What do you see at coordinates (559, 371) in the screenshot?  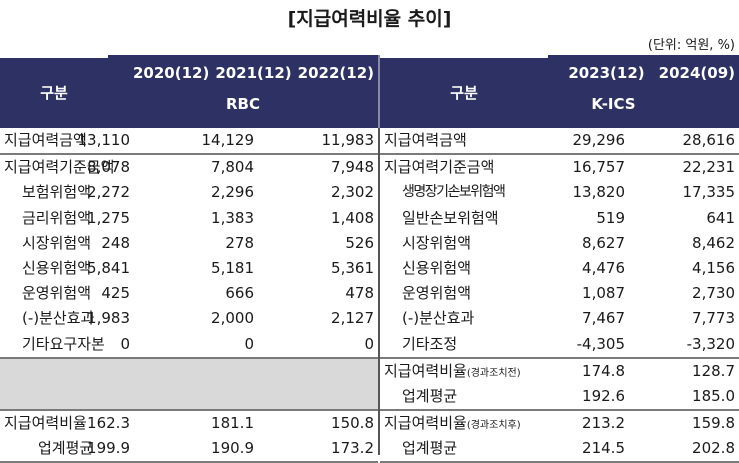 I see `table-row: 지급여력비율(경과조치전) 174.8 128.7` at bounding box center [559, 371].